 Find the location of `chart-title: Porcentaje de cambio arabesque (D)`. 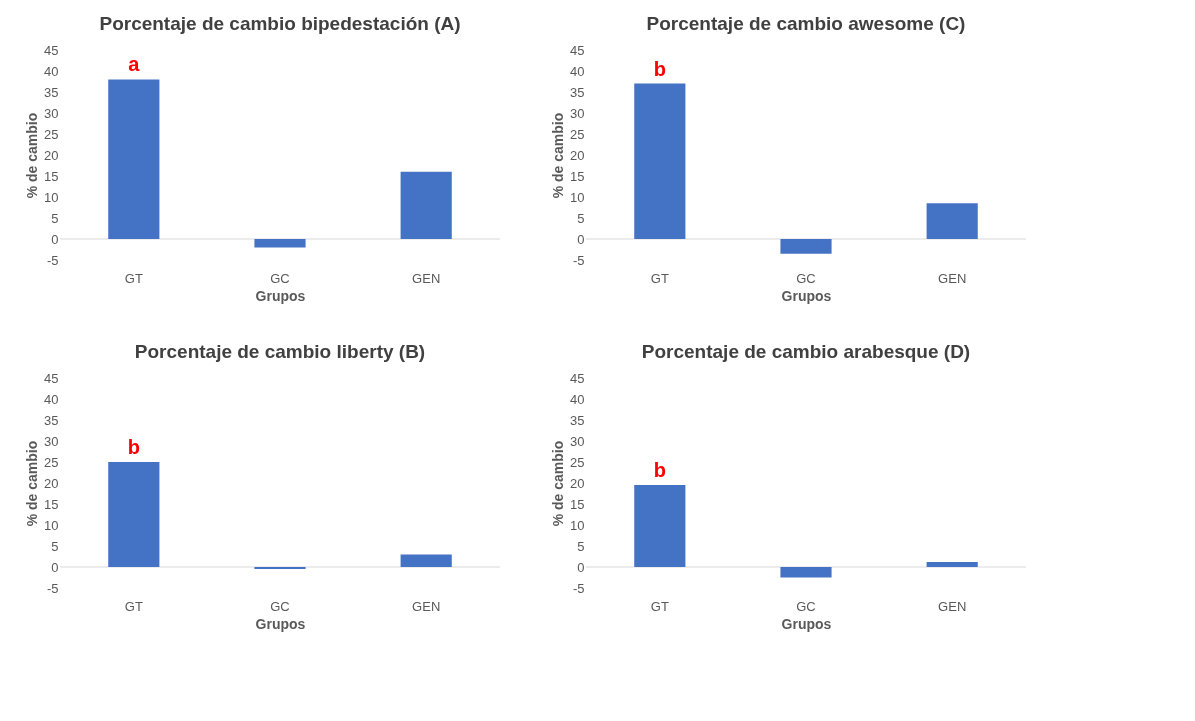

chart-title: Porcentaje de cambio arabesque (D) is located at coordinates (806, 351).